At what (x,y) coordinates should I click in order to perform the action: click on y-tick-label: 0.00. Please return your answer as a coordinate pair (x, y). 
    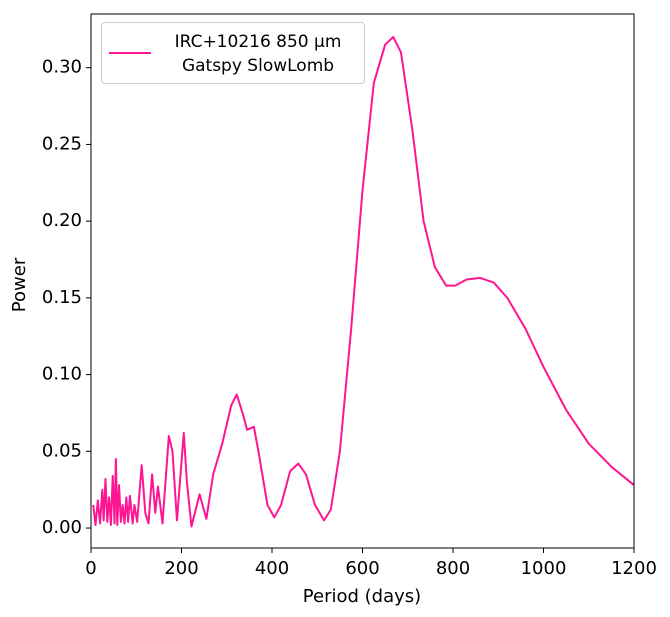
    Looking at the image, I should click on (62, 527).